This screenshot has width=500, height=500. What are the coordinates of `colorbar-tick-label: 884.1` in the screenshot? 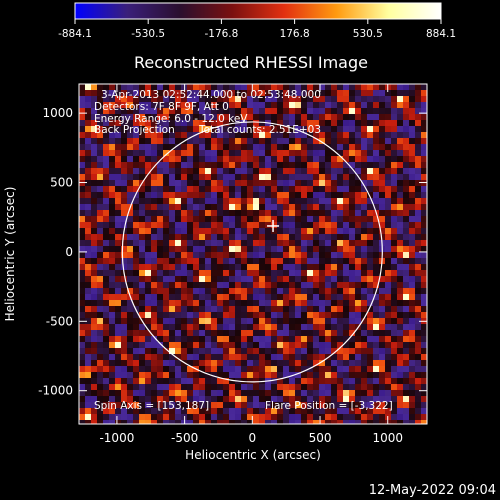 It's located at (441, 34).